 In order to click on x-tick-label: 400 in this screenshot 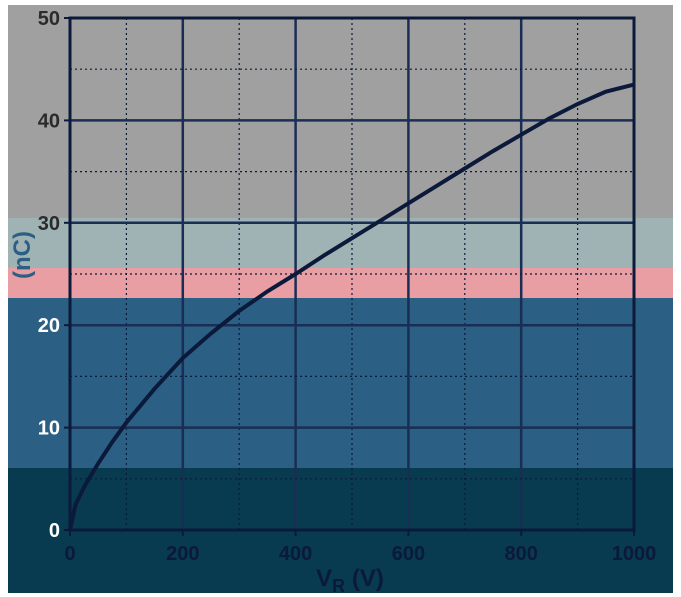, I will do `click(295, 554)`.